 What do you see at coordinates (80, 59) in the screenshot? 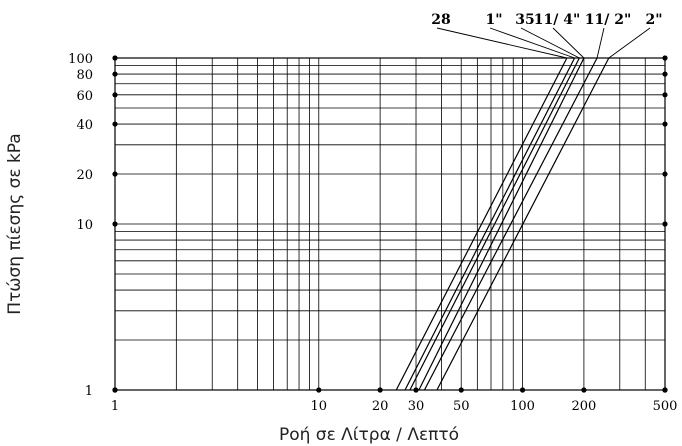
I see `y-tick-label: 100` at bounding box center [80, 59].